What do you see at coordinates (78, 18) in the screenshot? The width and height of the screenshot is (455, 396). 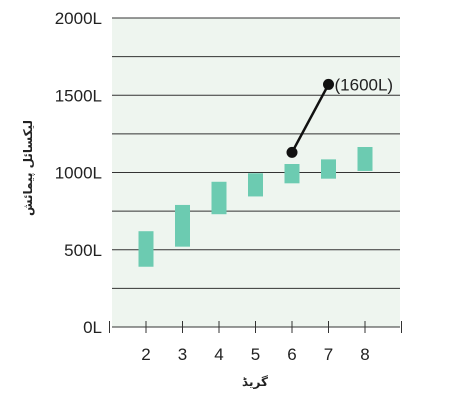 I see `y-tick-label: 2000L` at bounding box center [78, 18].